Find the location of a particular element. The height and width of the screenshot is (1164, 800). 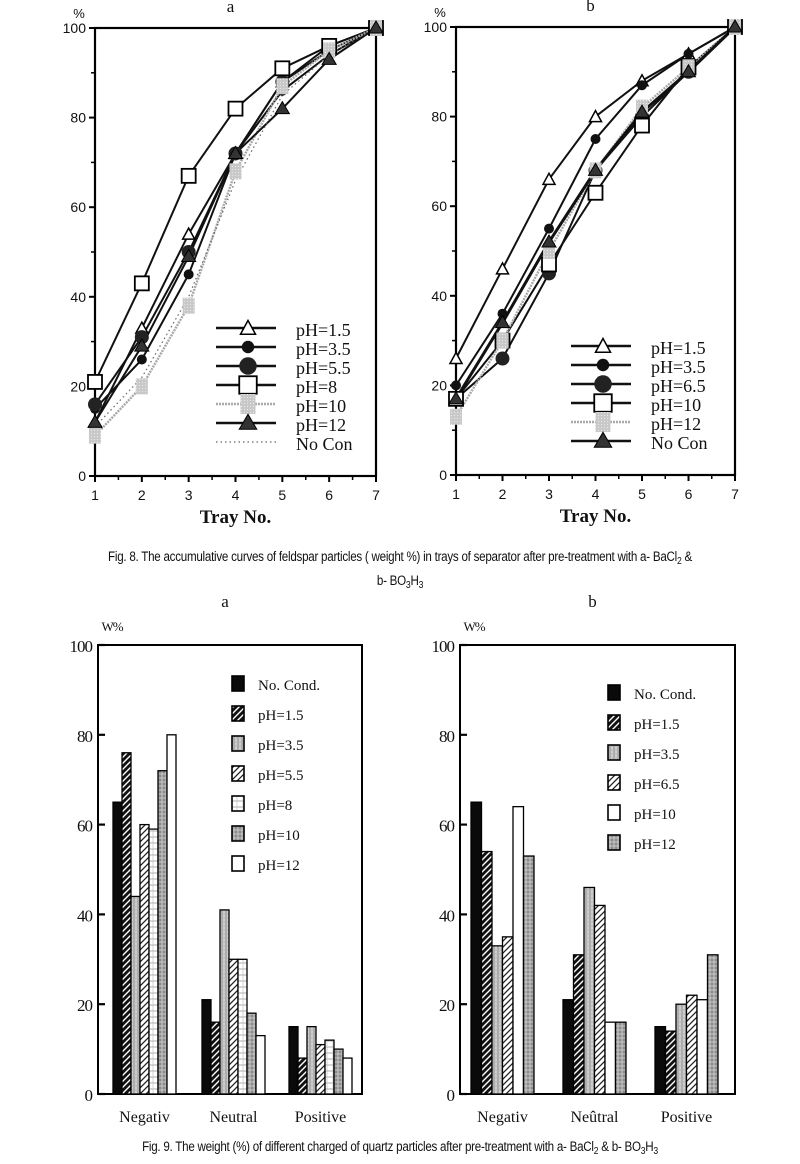

x-tick-label: 5 is located at coordinates (642, 494).